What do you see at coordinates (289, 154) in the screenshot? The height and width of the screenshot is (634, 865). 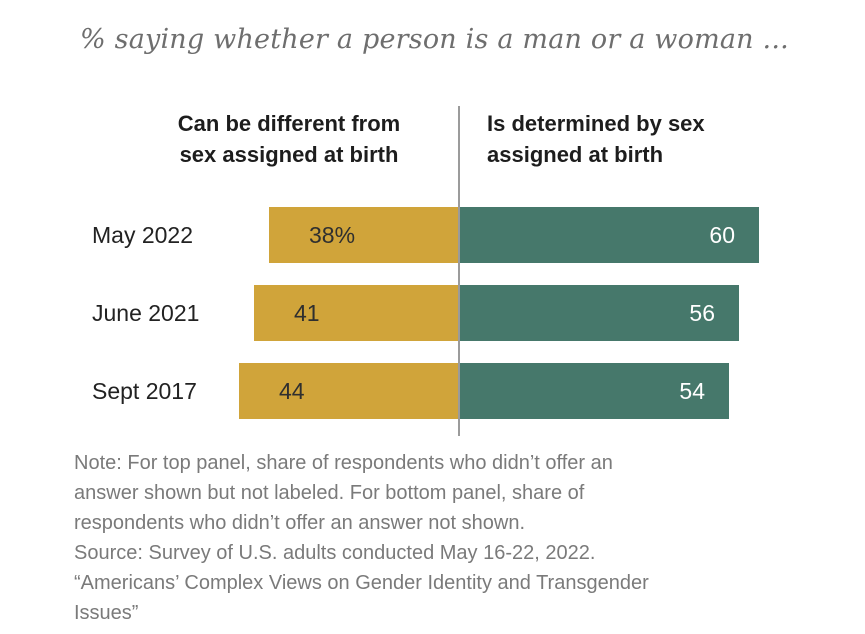 I see `left-panel-header-line2: sex assigned at birth` at bounding box center [289, 154].